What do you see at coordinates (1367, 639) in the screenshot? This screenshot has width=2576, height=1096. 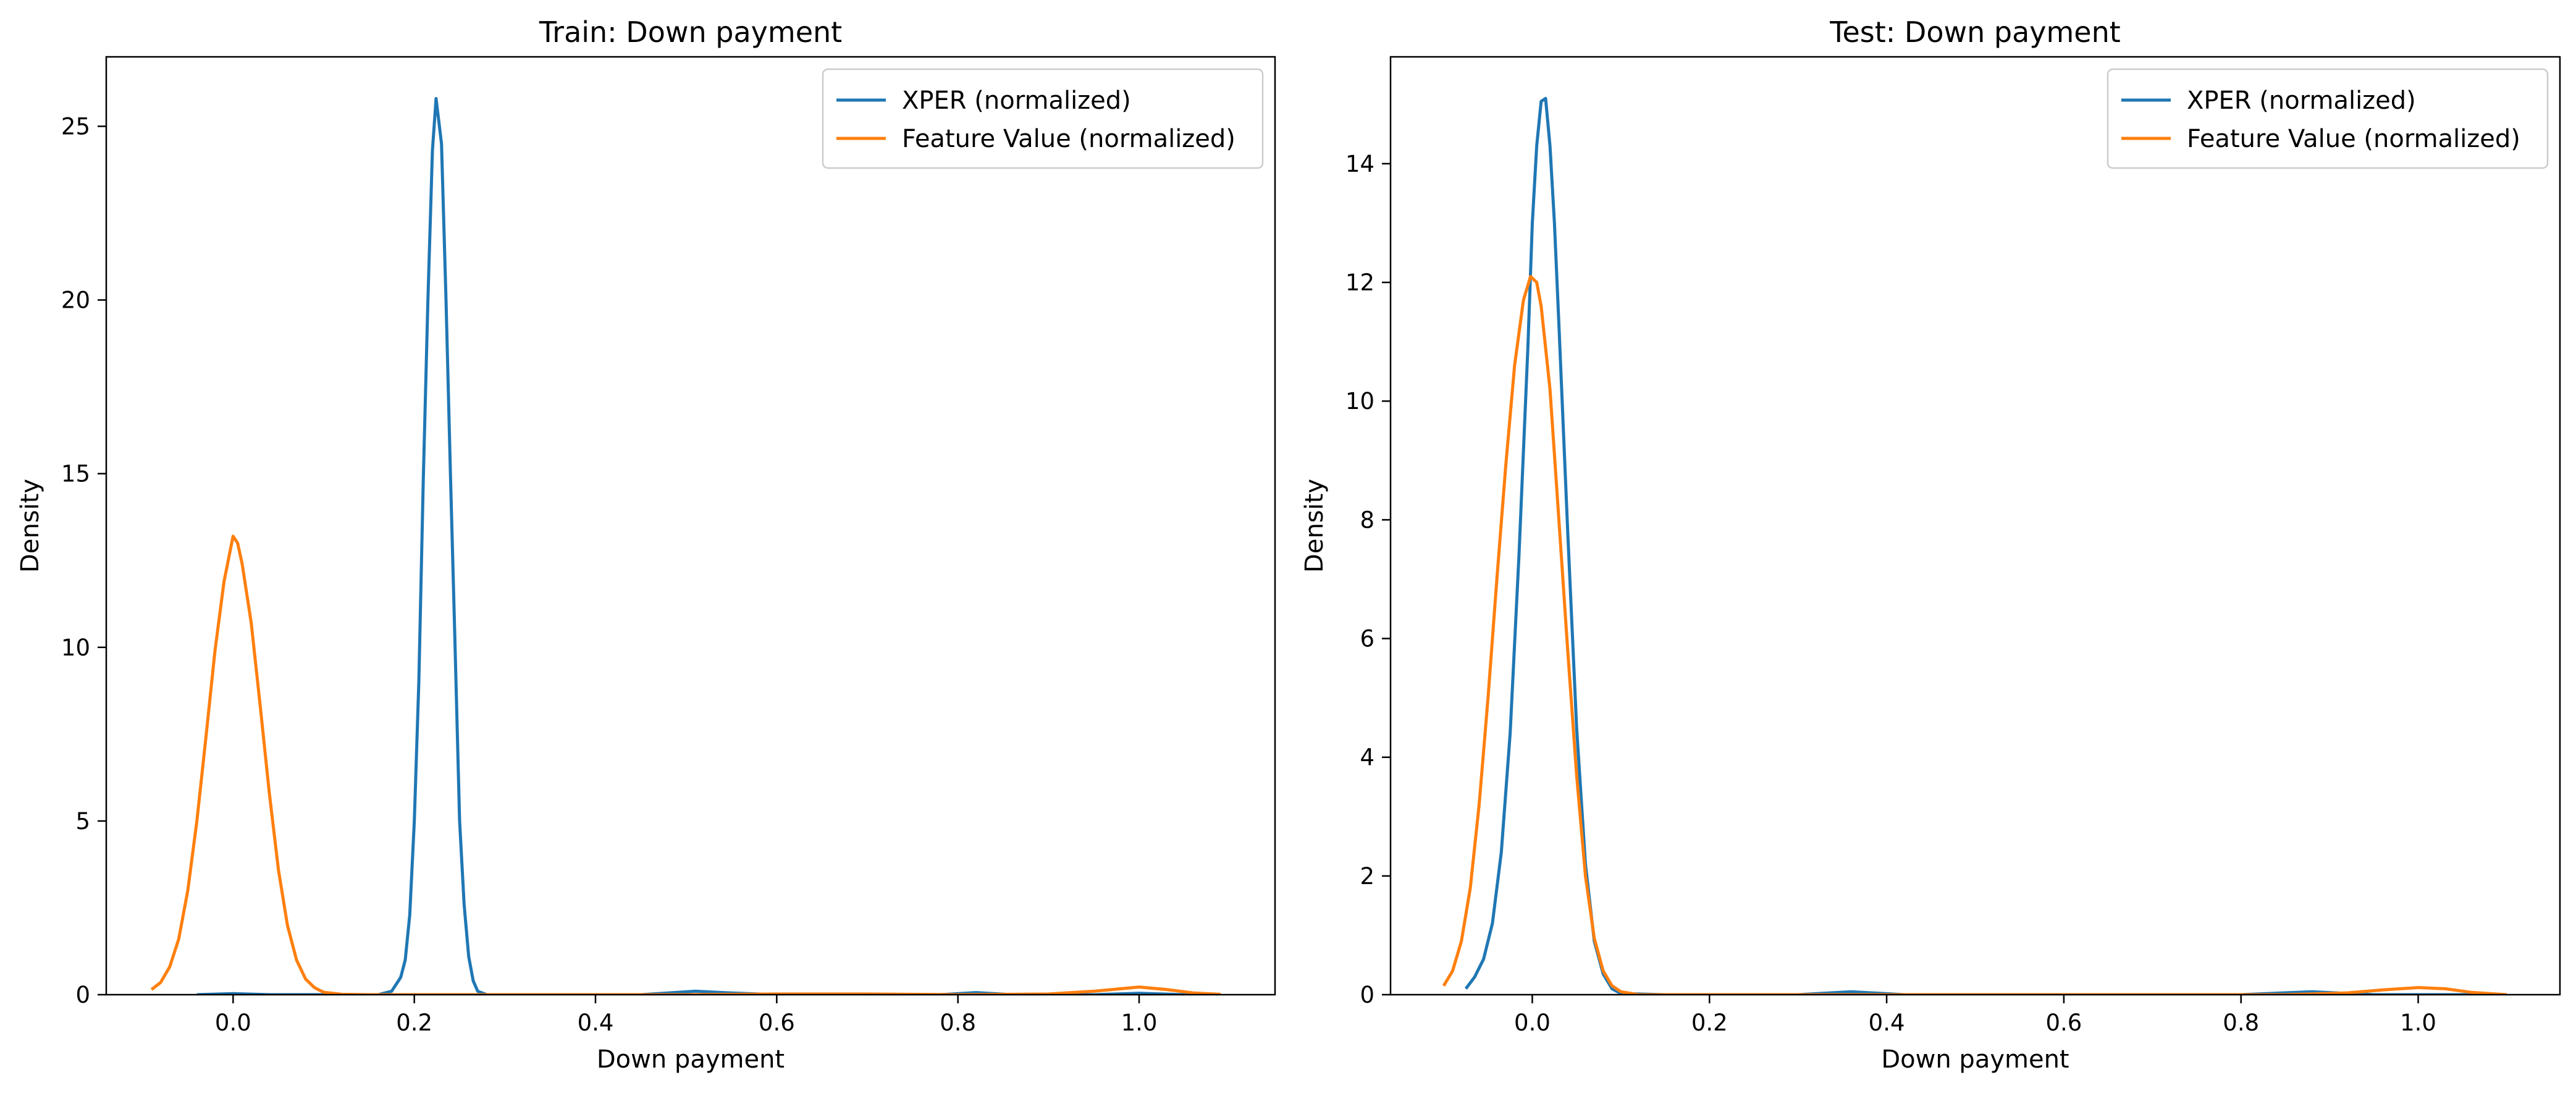 I see `y-tick-label: 6` at bounding box center [1367, 639].